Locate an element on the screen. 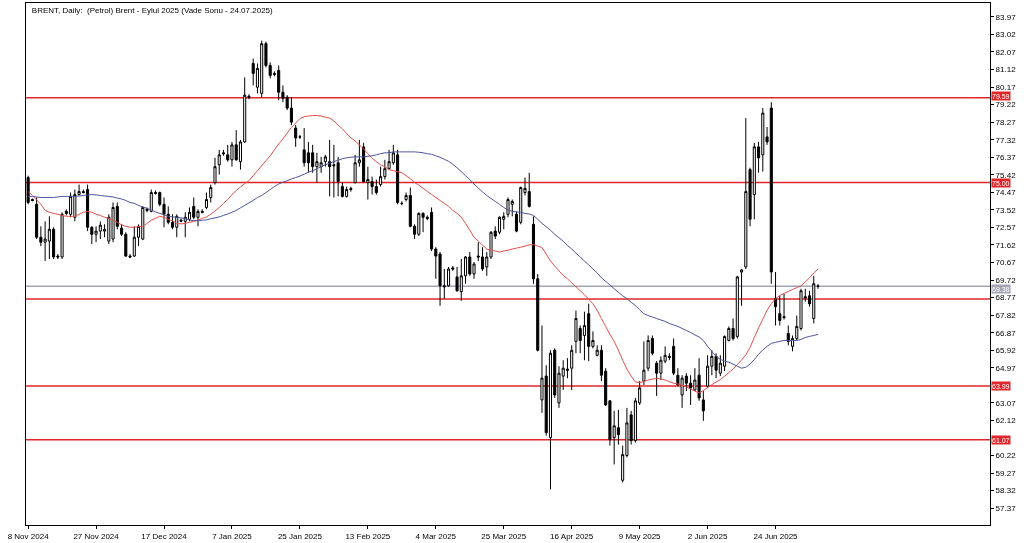 Image resolution: width=1024 pixels, height=543 pixels. y-tick-label: 59.27 is located at coordinates (1006, 473).